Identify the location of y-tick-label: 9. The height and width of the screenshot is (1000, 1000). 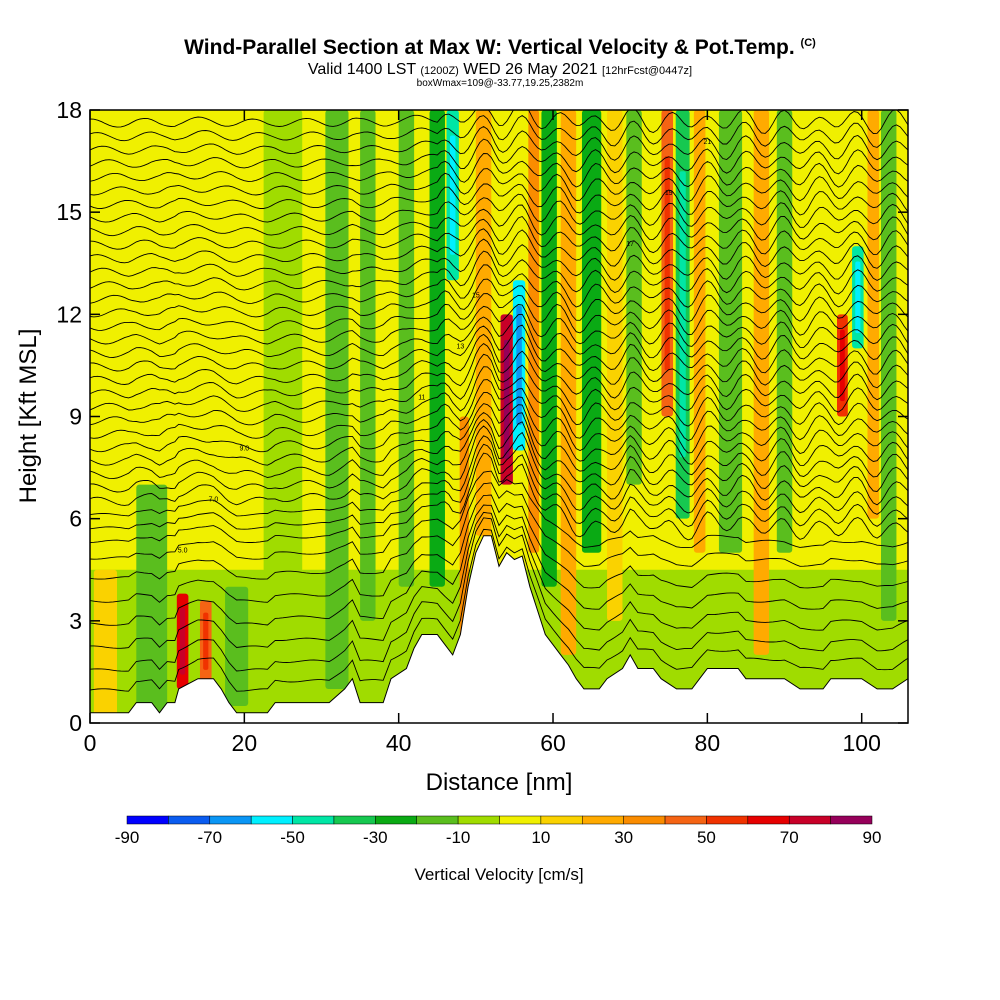
(75, 417).